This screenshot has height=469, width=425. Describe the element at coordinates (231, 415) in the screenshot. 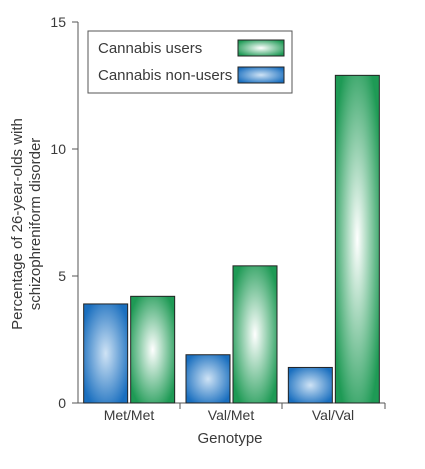

I see `x-tick-label-val-met: Val/Met` at that location.